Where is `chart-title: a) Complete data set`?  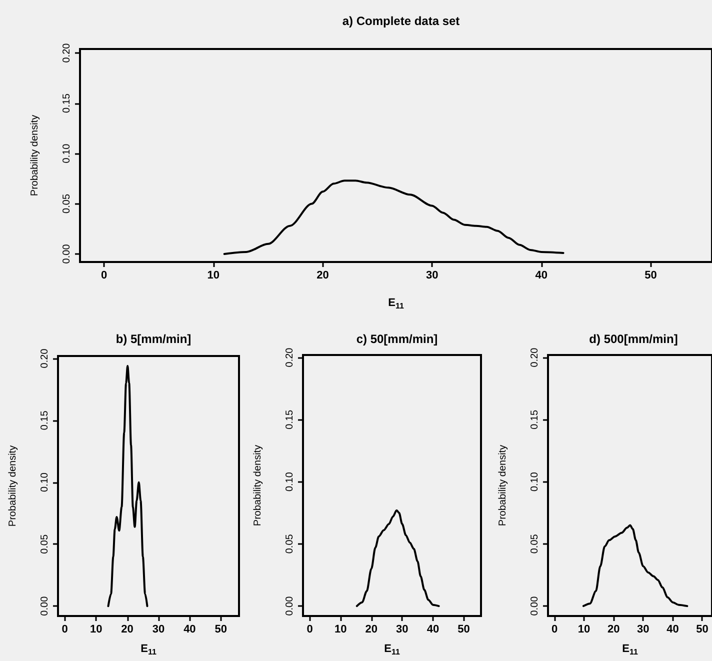 chart-title: a) Complete data set is located at coordinates (401, 21).